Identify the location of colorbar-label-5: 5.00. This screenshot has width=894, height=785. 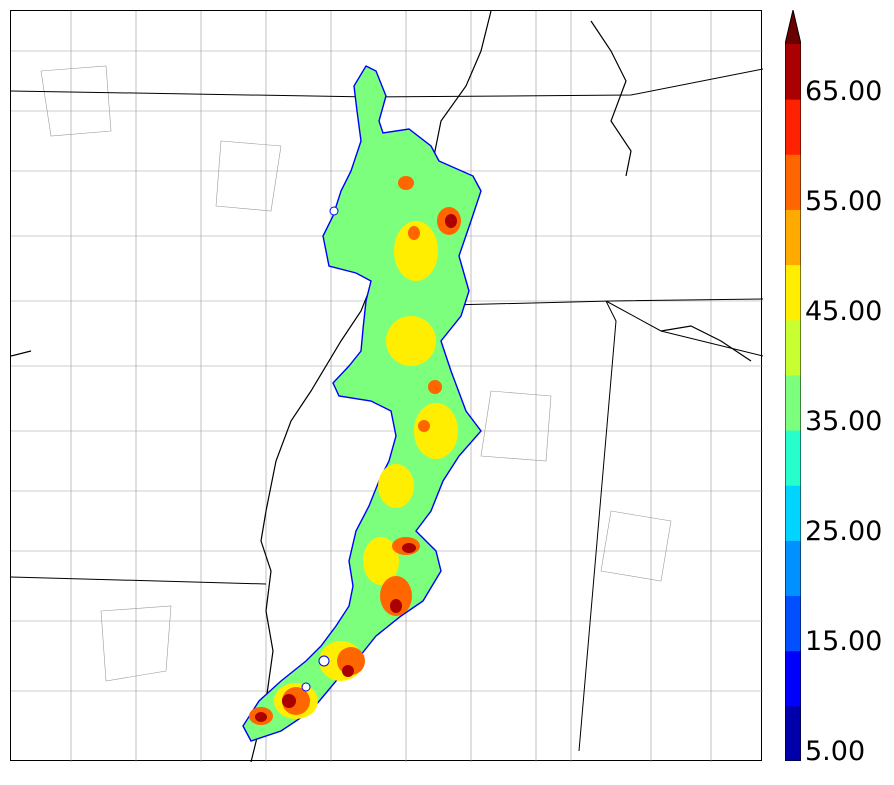
(835, 751).